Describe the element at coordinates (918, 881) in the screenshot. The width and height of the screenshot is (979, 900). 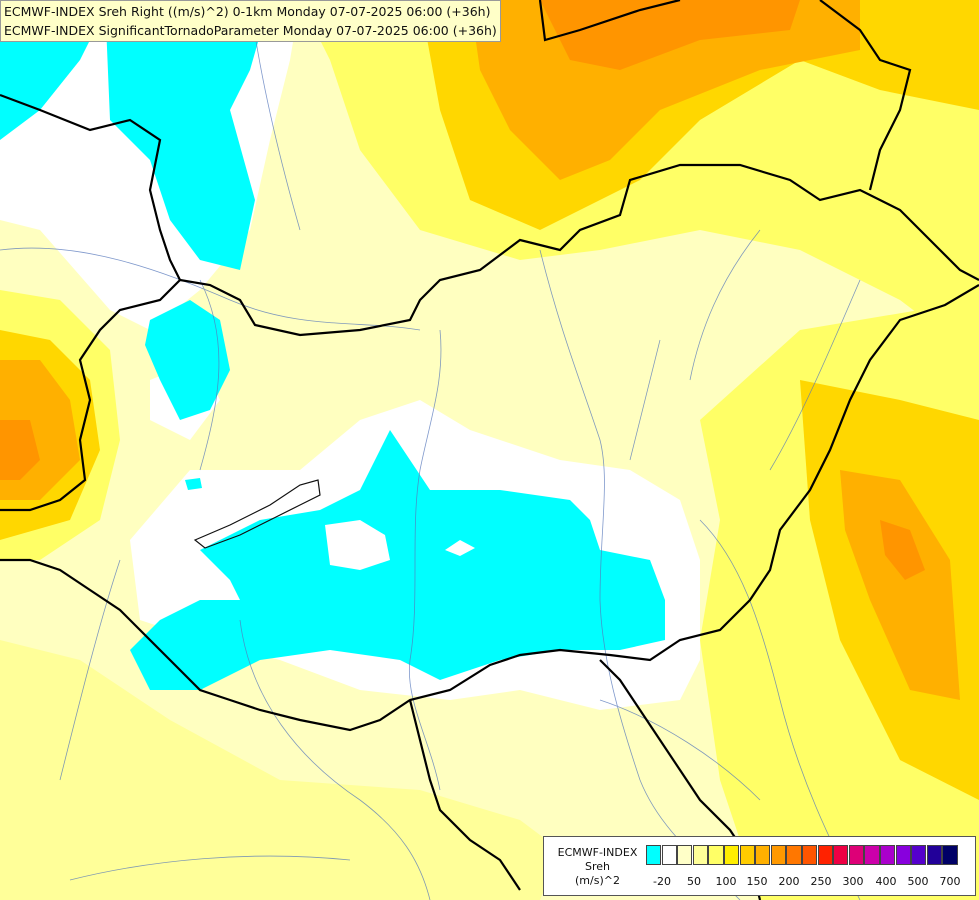
I see `legend-tick: 500` at that location.